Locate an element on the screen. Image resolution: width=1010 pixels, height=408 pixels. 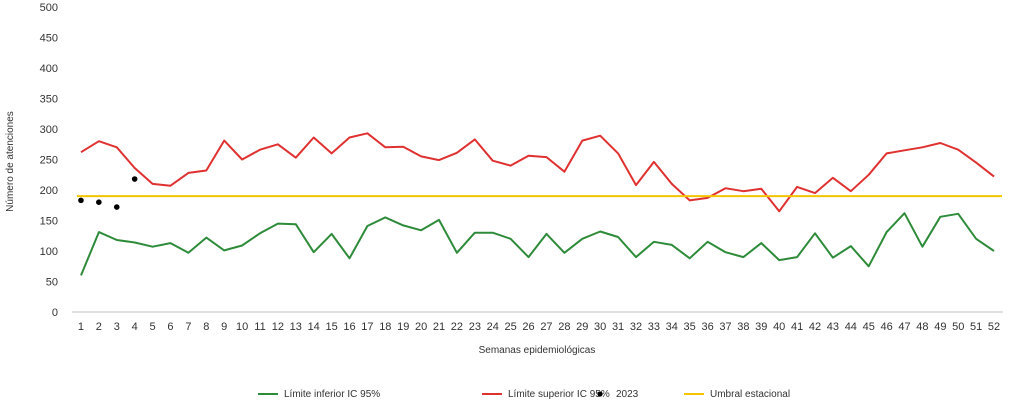
x-tick-label: 40 is located at coordinates (779, 327).